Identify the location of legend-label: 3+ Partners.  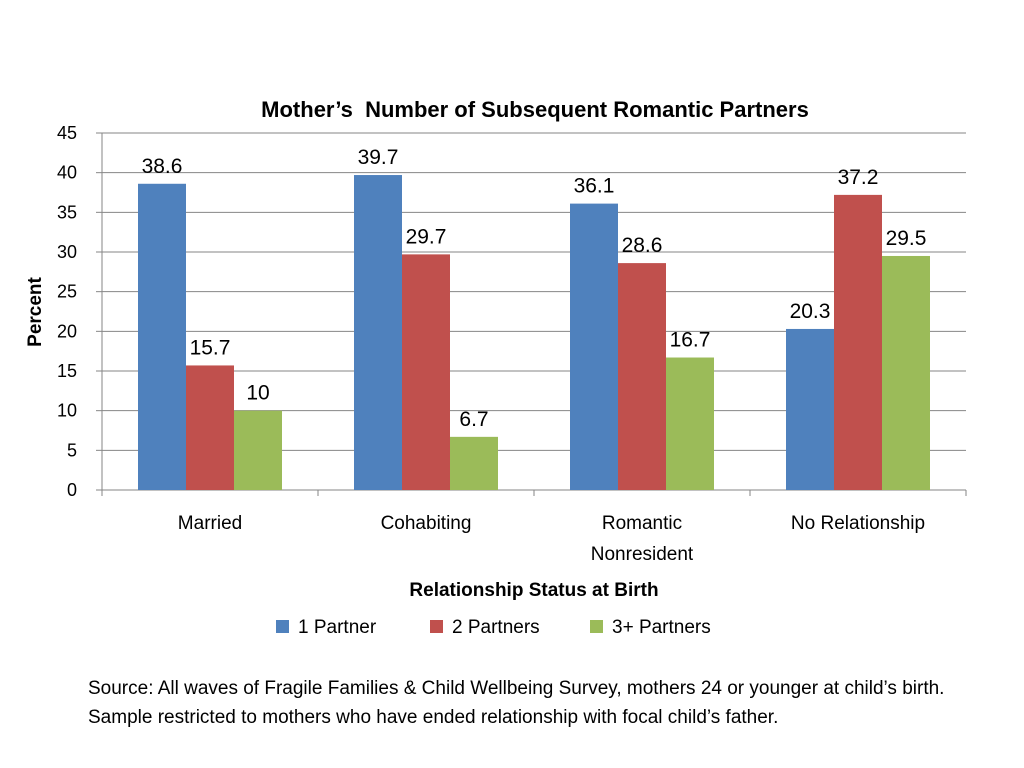
(661, 627).